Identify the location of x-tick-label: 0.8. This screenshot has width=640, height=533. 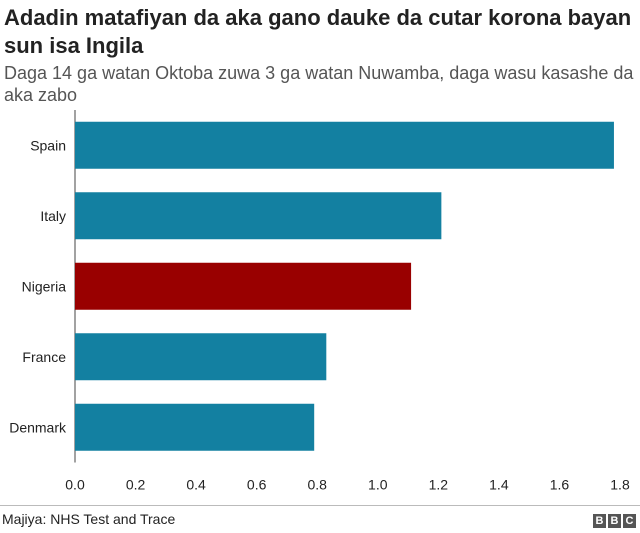
(317, 485).